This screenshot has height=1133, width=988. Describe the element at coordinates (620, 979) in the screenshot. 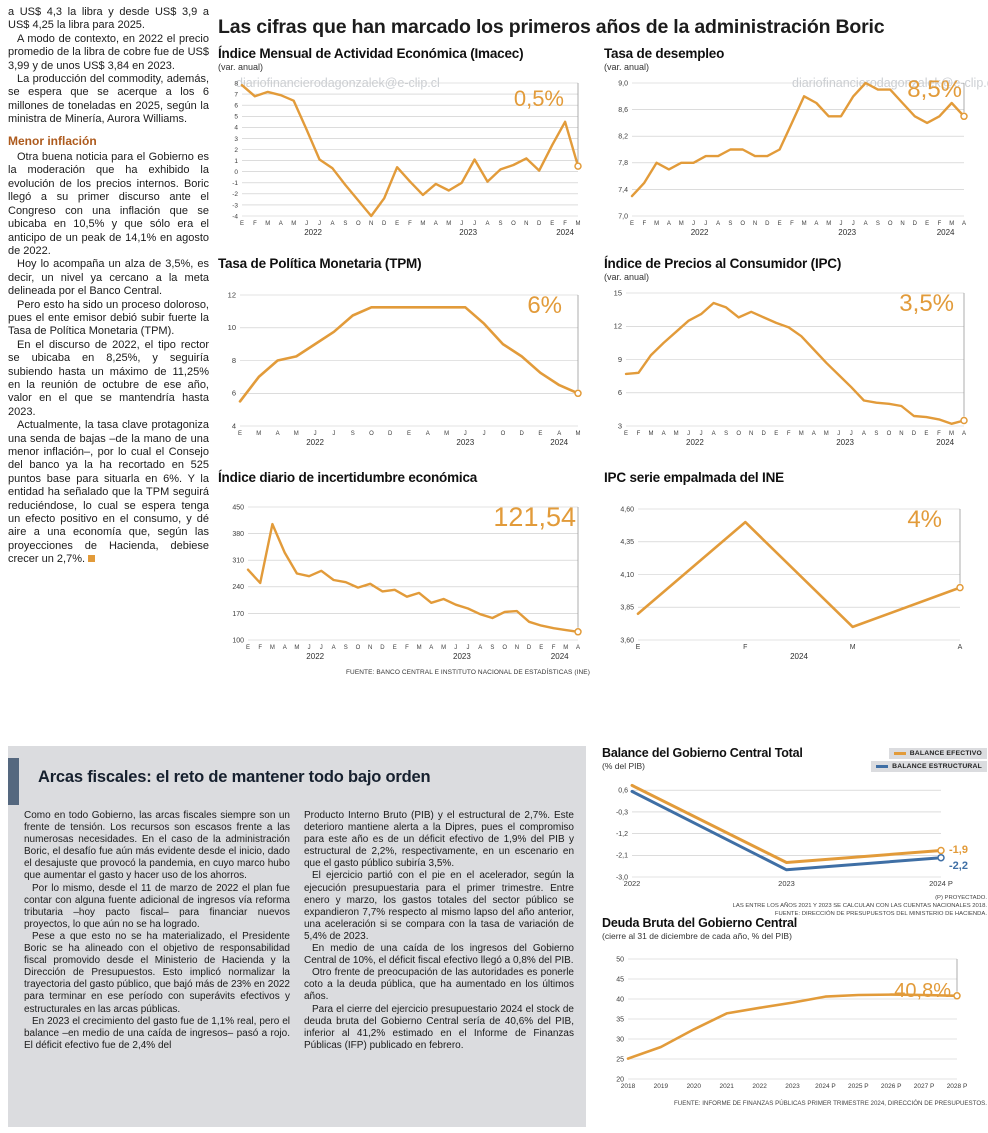

I see `svg-text: 45` at that location.